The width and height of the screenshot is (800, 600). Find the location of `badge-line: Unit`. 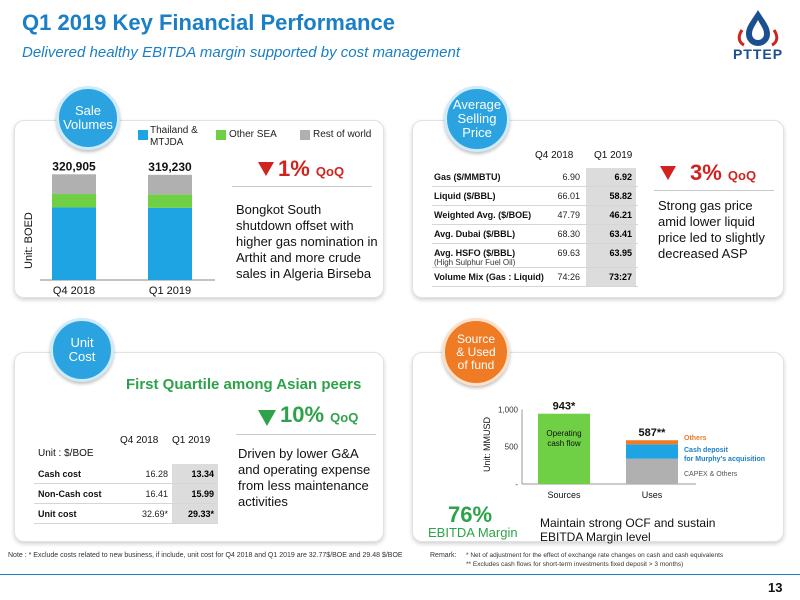

badge-line: Unit is located at coordinates (82, 342).